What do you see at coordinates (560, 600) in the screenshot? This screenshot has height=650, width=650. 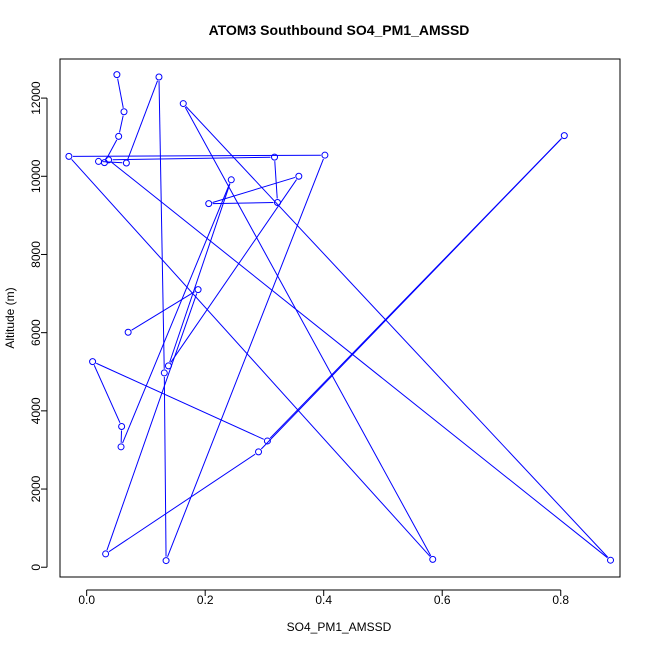 I see `x-tick-label: 0.8` at bounding box center [560, 600].